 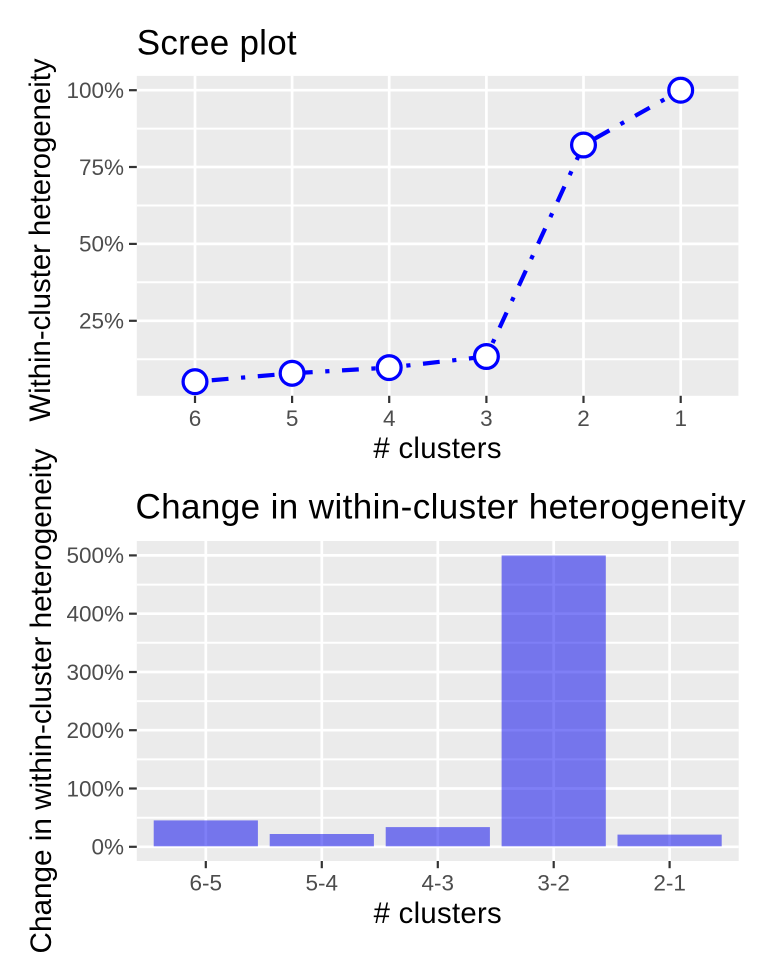 What do you see at coordinates (680, 418) in the screenshot?
I see `svg-text: 1` at bounding box center [680, 418].